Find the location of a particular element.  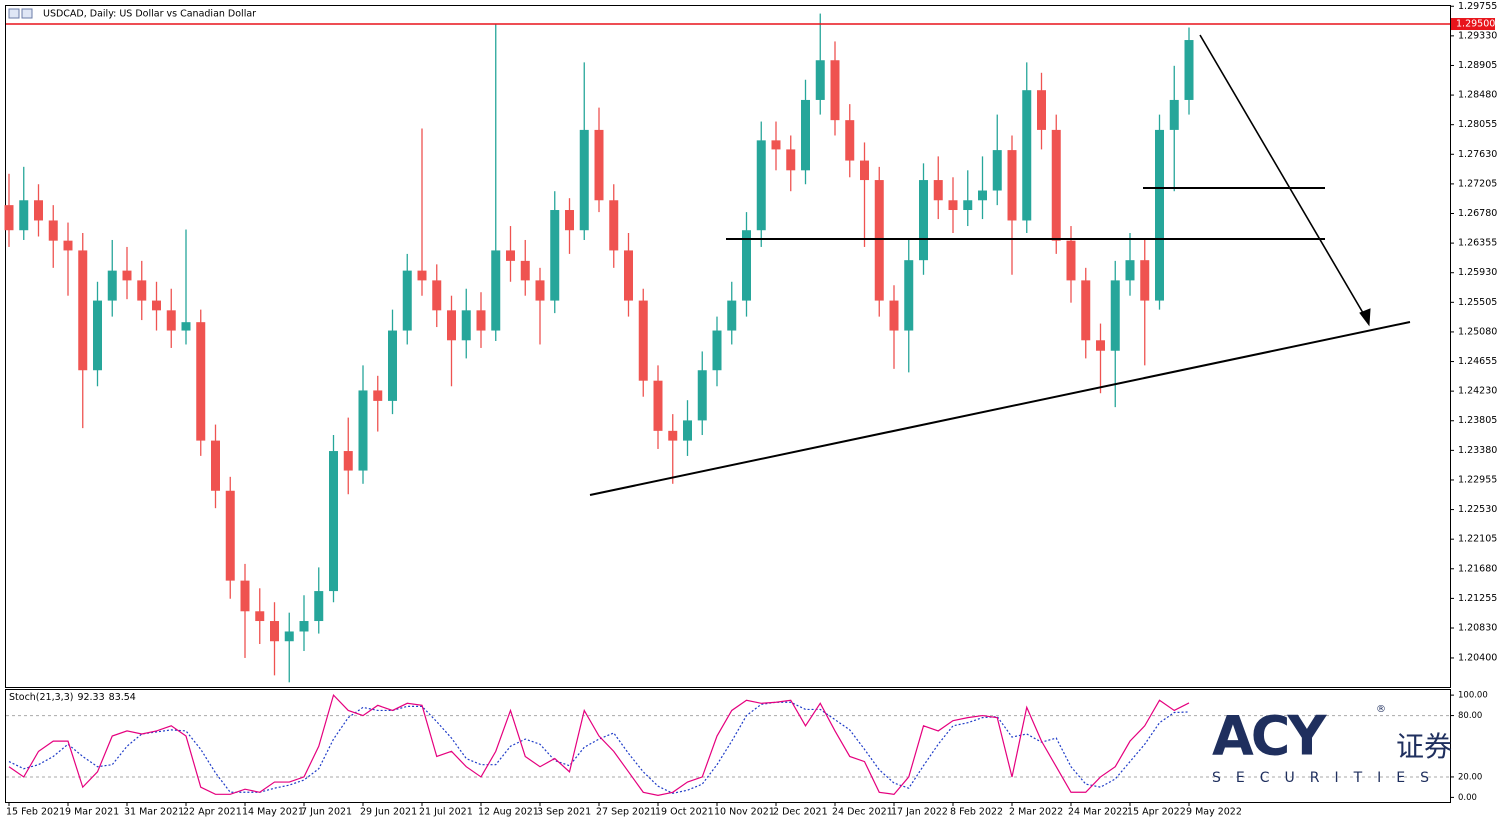

x-tick-label: 19 Oct 2021 is located at coordinates (684, 812).